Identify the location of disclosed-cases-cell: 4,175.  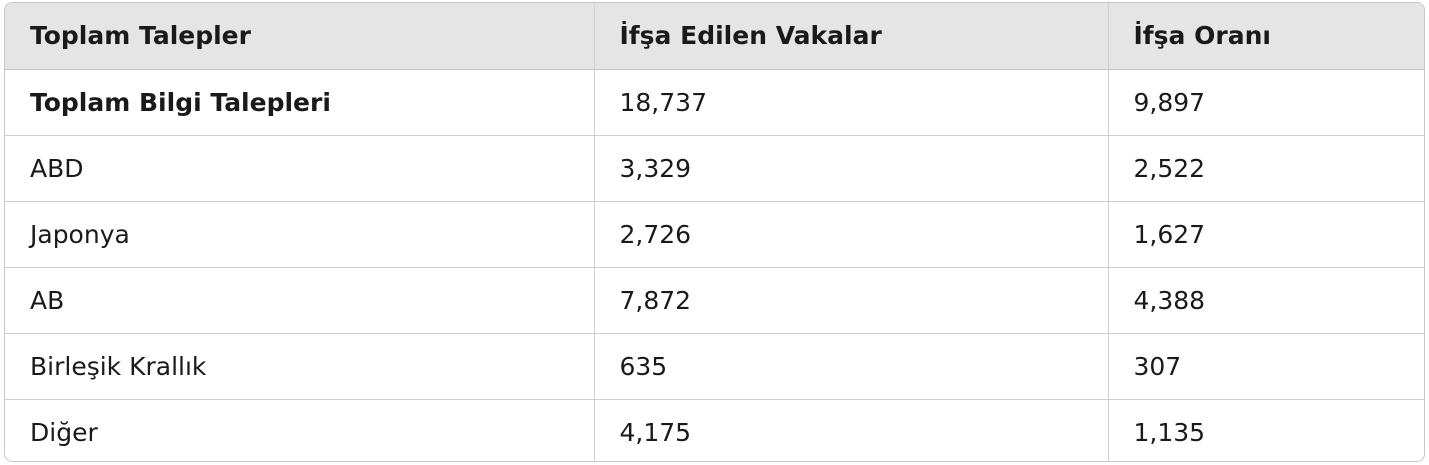
(851, 430).